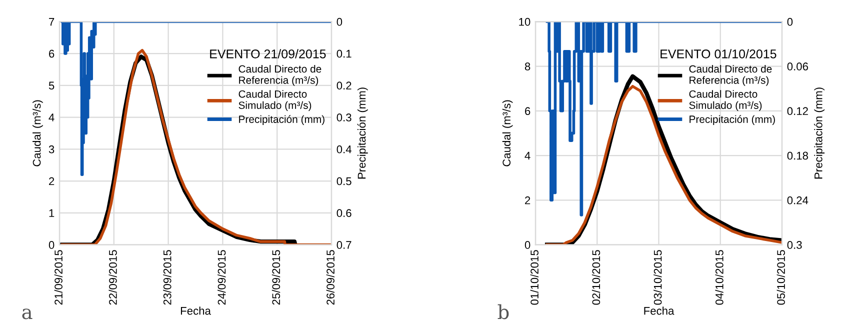 Image resolution: width=850 pixels, height=333 pixels. What do you see at coordinates (51, 86) in the screenshot?
I see `y-tick-label: 5` at bounding box center [51, 86].